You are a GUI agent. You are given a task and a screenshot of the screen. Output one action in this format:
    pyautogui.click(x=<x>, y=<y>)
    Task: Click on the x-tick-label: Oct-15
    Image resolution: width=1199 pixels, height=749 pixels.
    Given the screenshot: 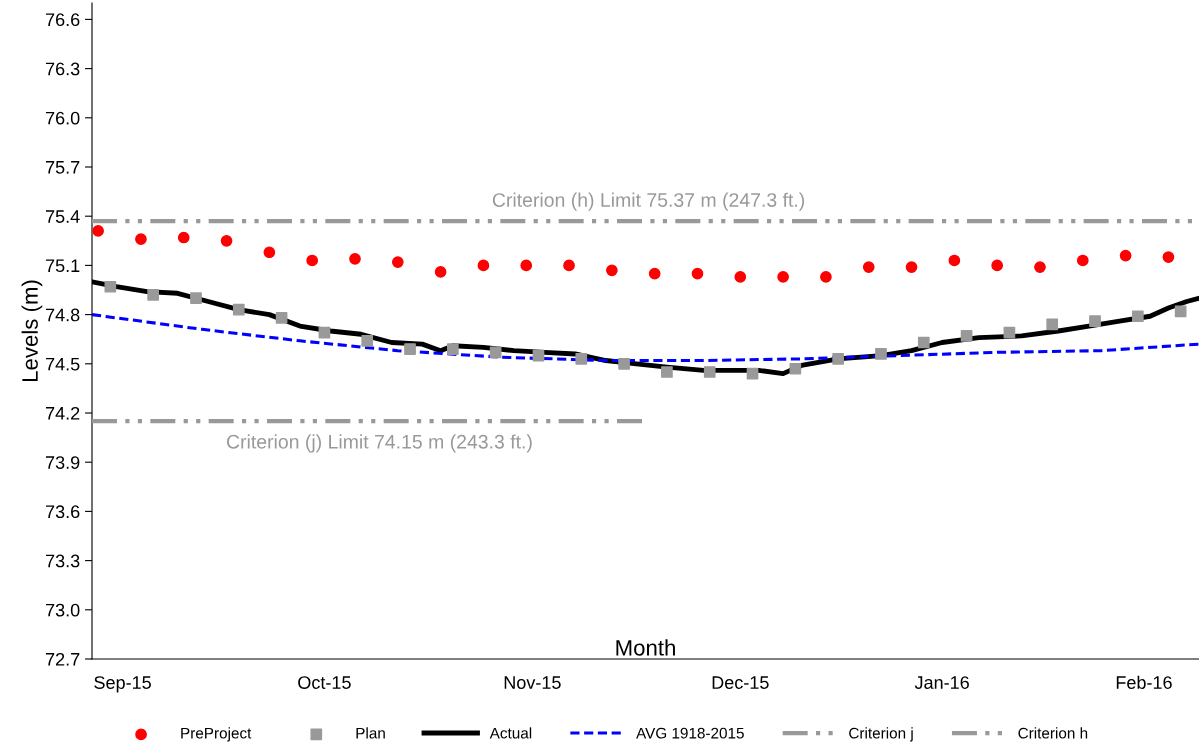 What is the action you would take?
    pyautogui.click(x=324, y=682)
    